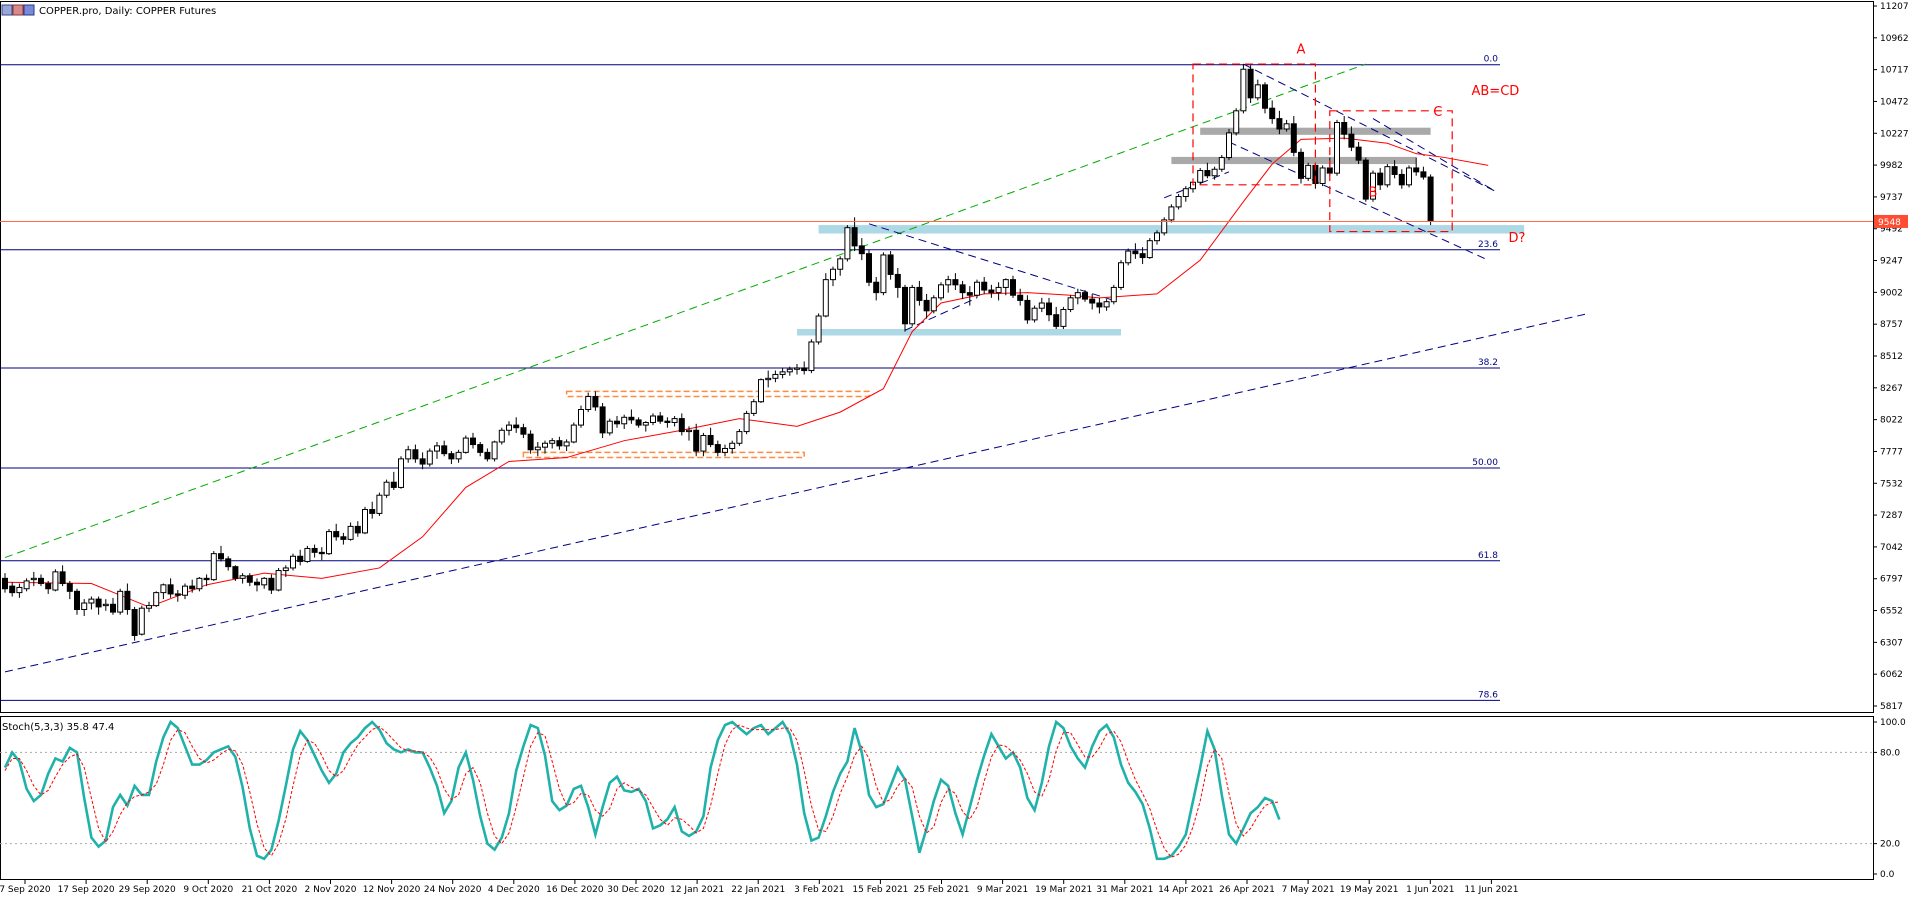 The height and width of the screenshot is (899, 1908). I want to click on y-tick-label-20: 6307, so click(1891, 643).